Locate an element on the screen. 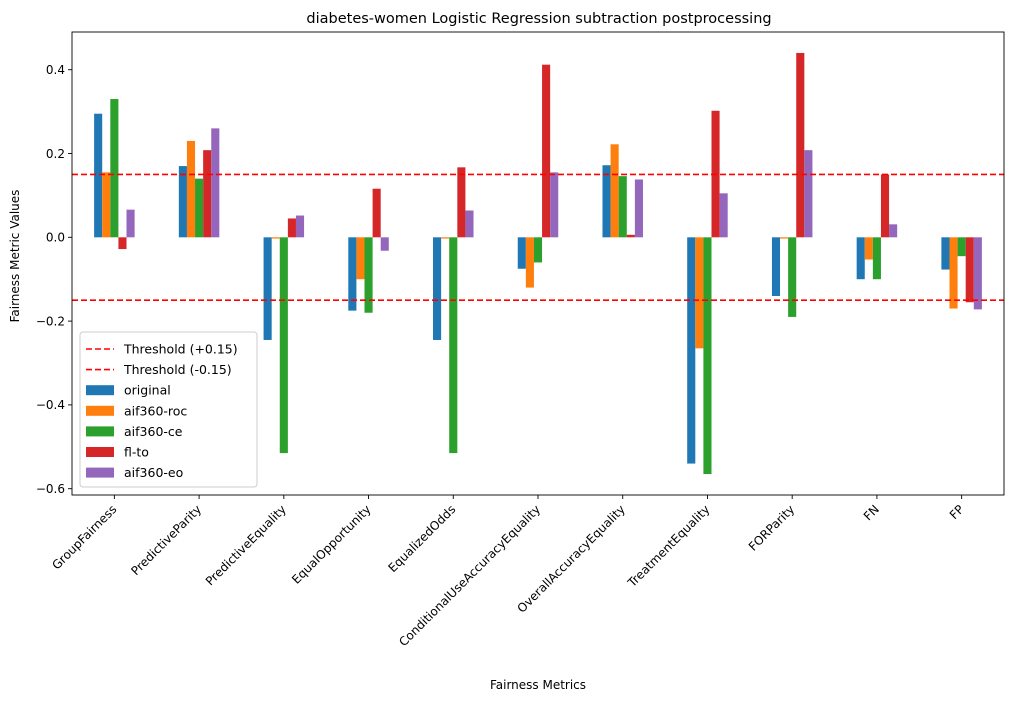  bar-aif360-roc-EqualizedOdds is located at coordinates (445, 238).